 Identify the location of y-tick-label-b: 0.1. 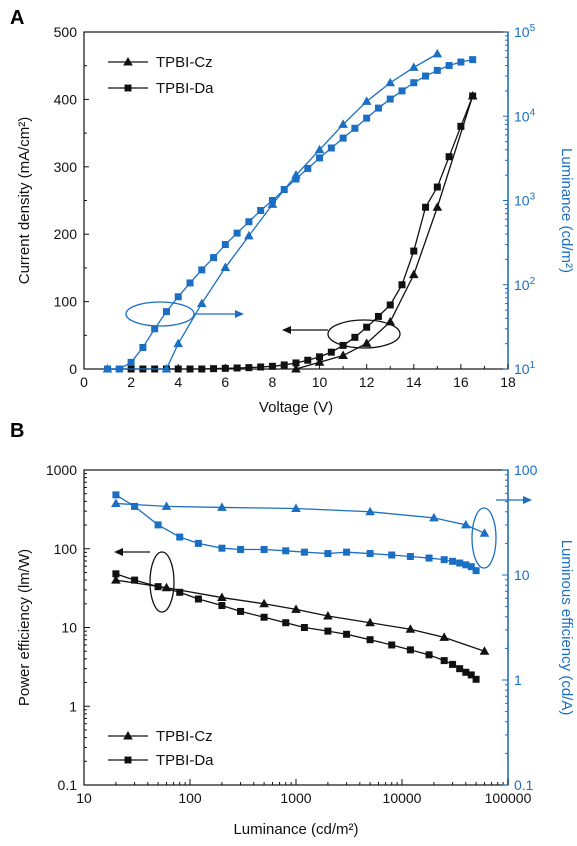
(68, 785).